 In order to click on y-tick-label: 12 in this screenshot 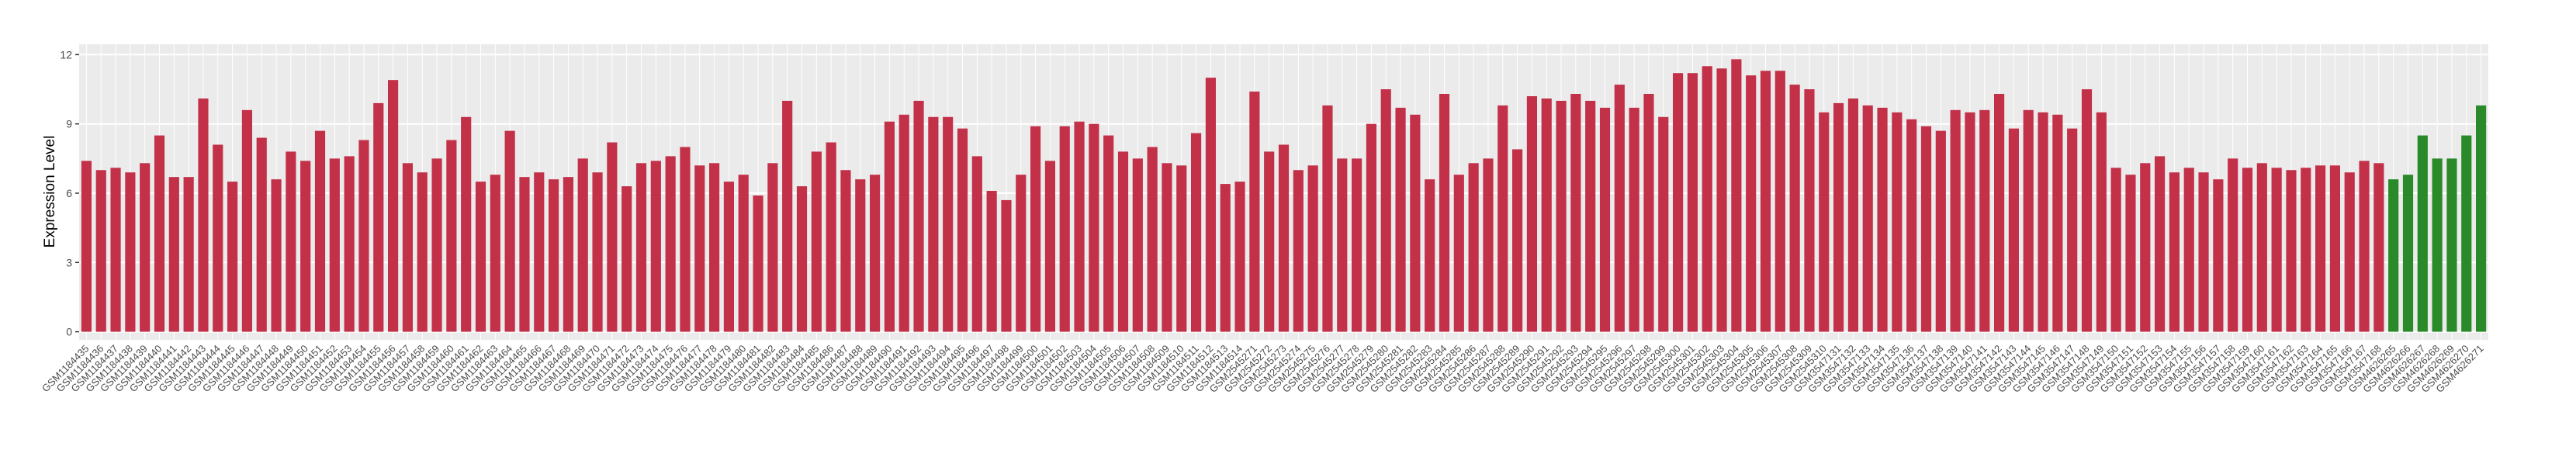, I will do `click(66, 55)`.